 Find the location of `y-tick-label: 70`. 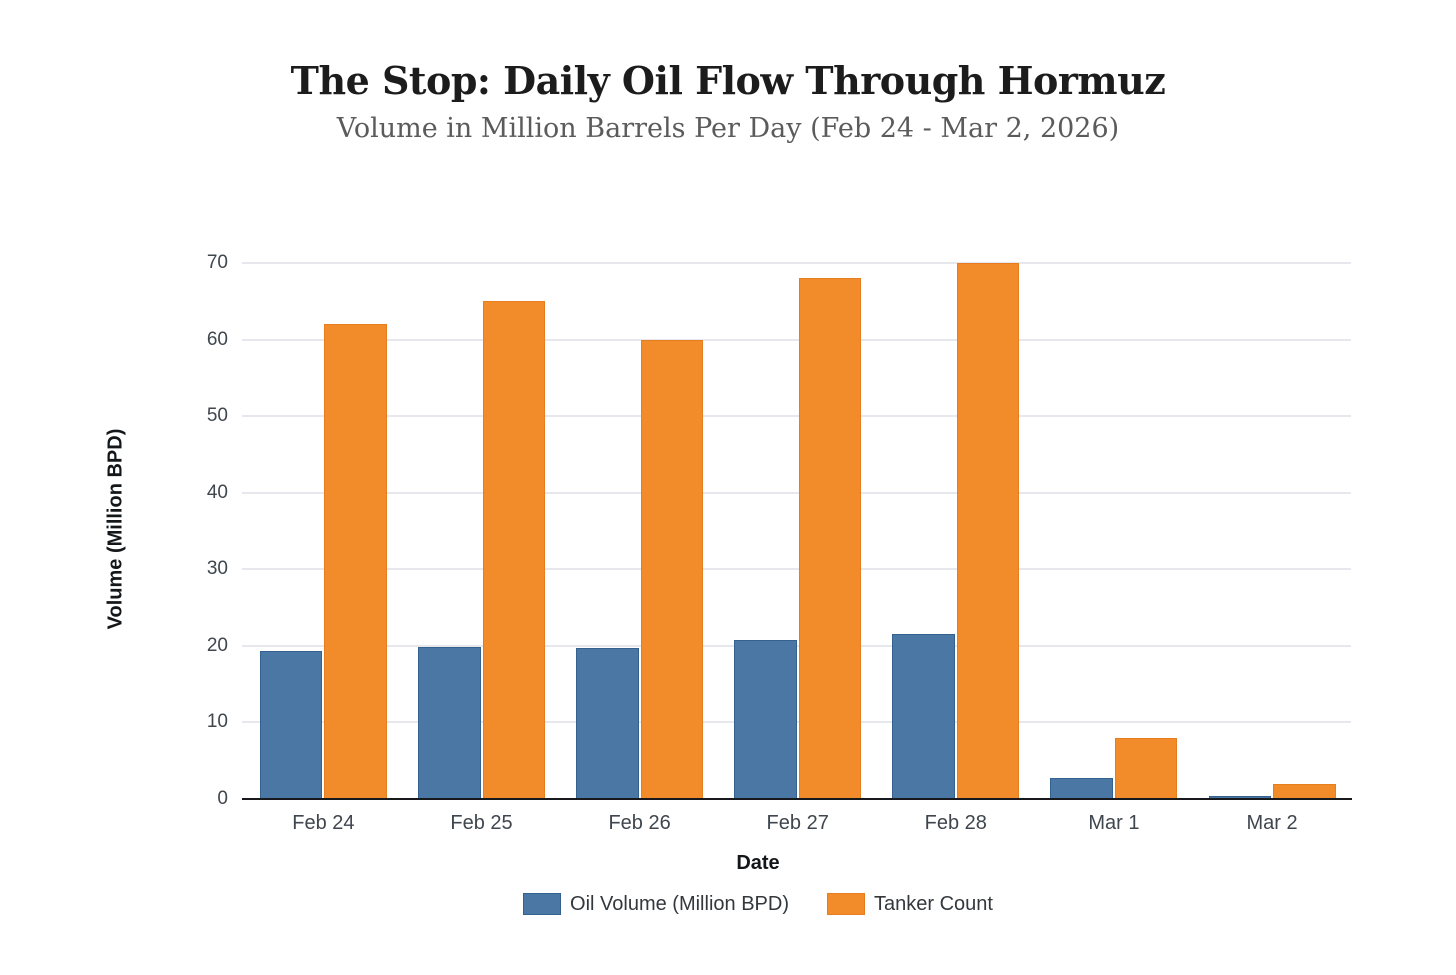

y-tick-label: 70 is located at coordinates (217, 262).